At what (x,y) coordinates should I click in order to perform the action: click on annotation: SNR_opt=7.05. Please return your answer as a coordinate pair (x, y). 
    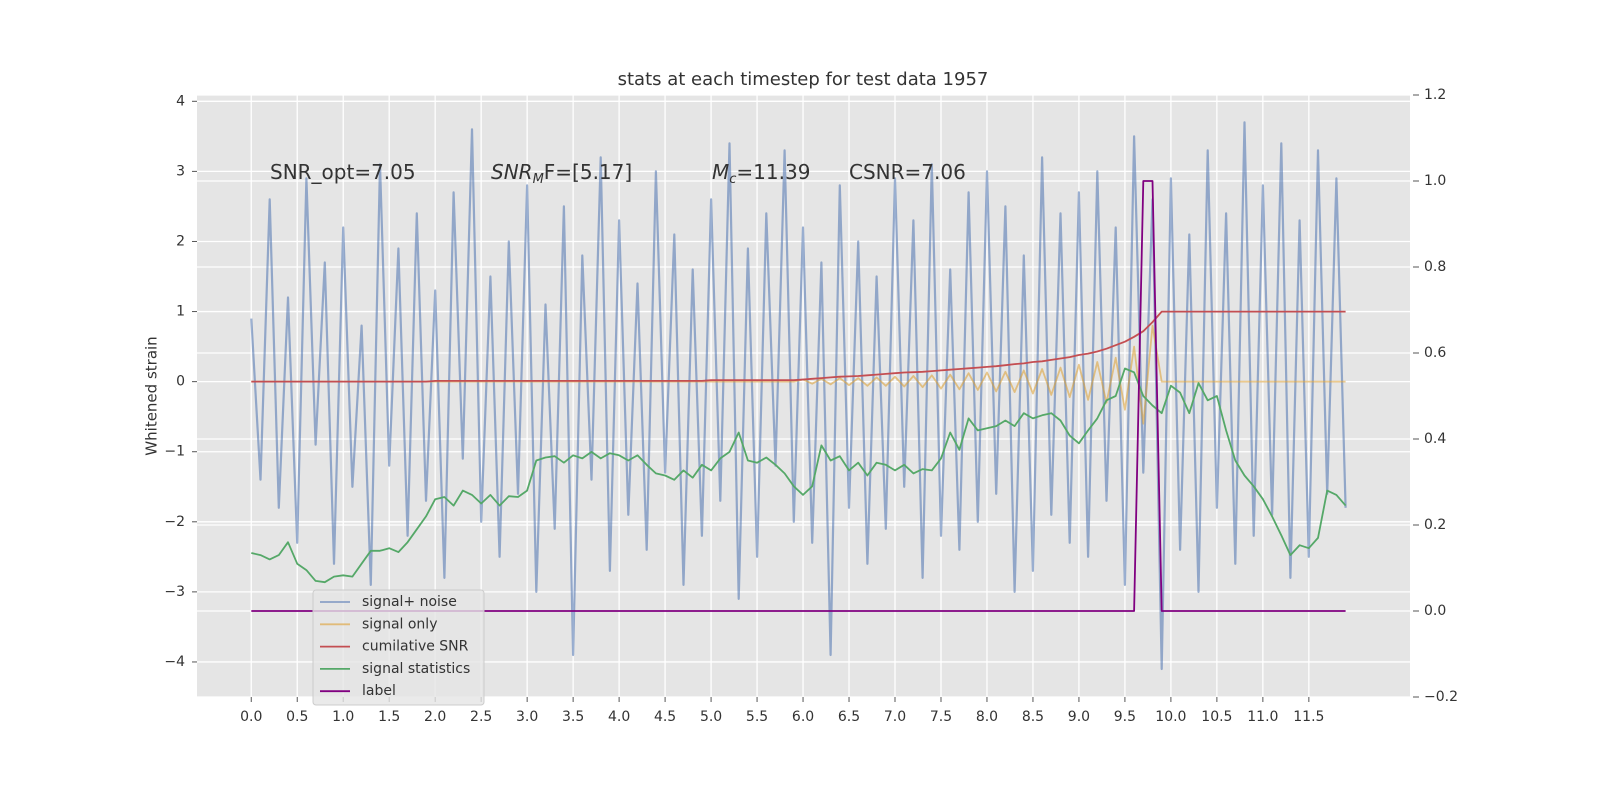
    Looking at the image, I should click on (343, 172).